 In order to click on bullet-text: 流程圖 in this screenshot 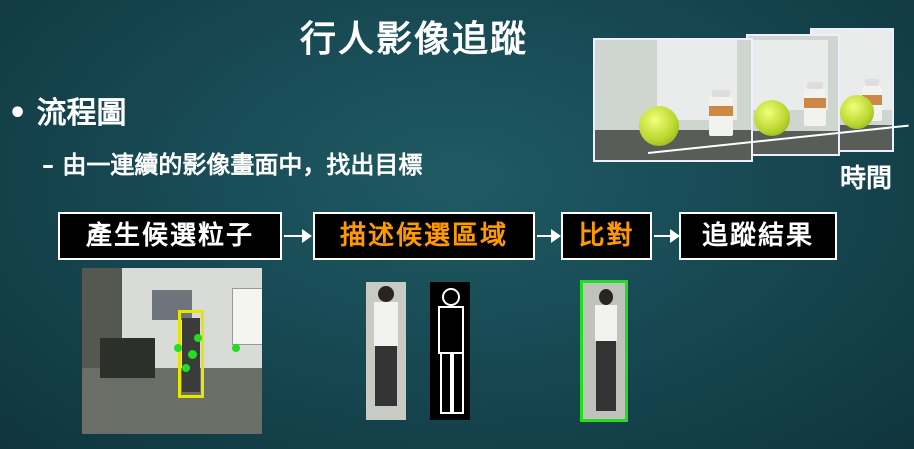, I will do `click(81, 113)`.